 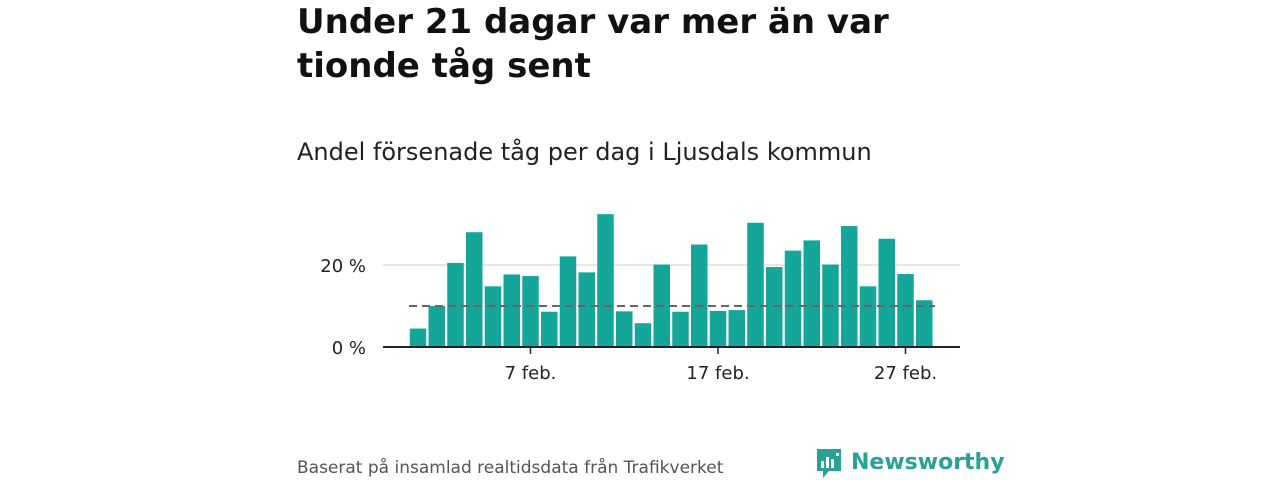 What do you see at coordinates (717, 373) in the screenshot?
I see `x-tick-label: 17 feb.` at bounding box center [717, 373].